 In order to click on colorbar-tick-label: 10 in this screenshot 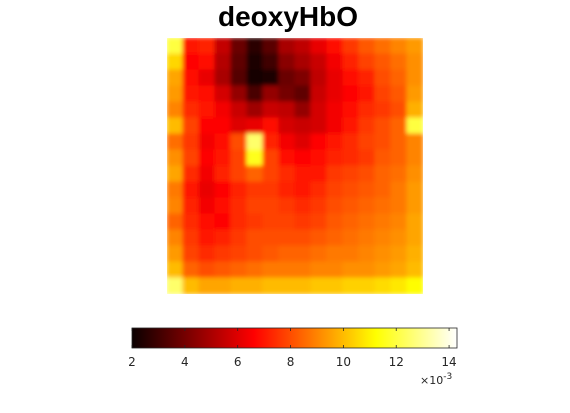, I will do `click(343, 362)`.